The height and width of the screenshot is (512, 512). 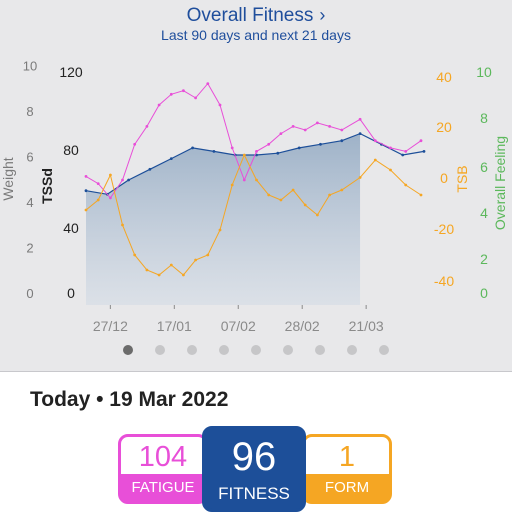 What do you see at coordinates (61, 182) in the screenshot?
I see `tssd-axis: 0 40 80 120 TSSd` at bounding box center [61, 182].